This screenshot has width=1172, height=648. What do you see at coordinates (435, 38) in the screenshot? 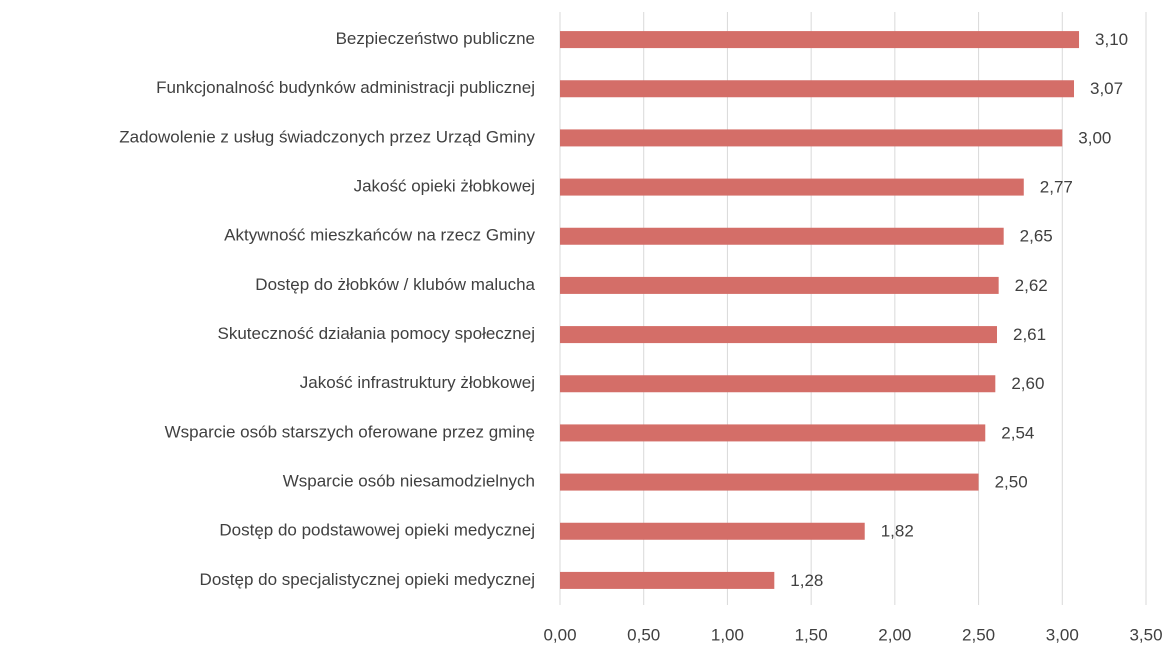
I see `y-tick-label: Bezpieczeństwo publiczne` at bounding box center [435, 38].